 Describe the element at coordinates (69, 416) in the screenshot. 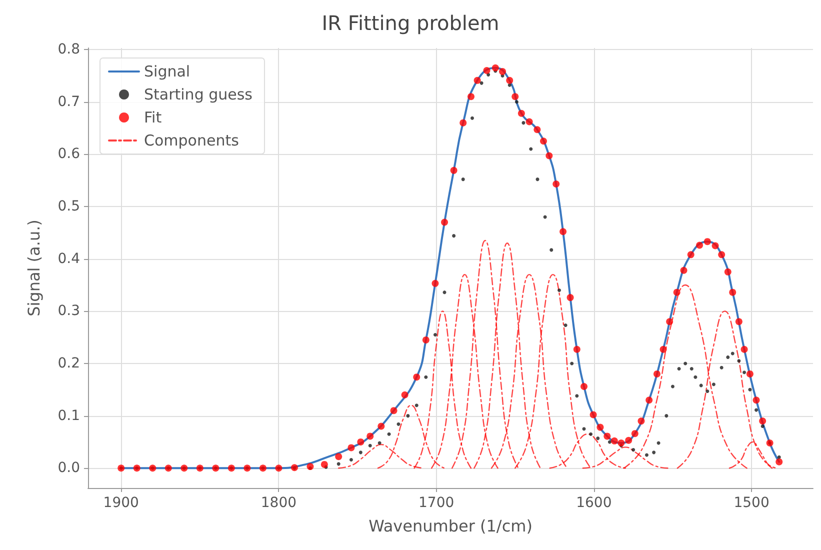

I see `y-tick-label: 0.1` at that location.